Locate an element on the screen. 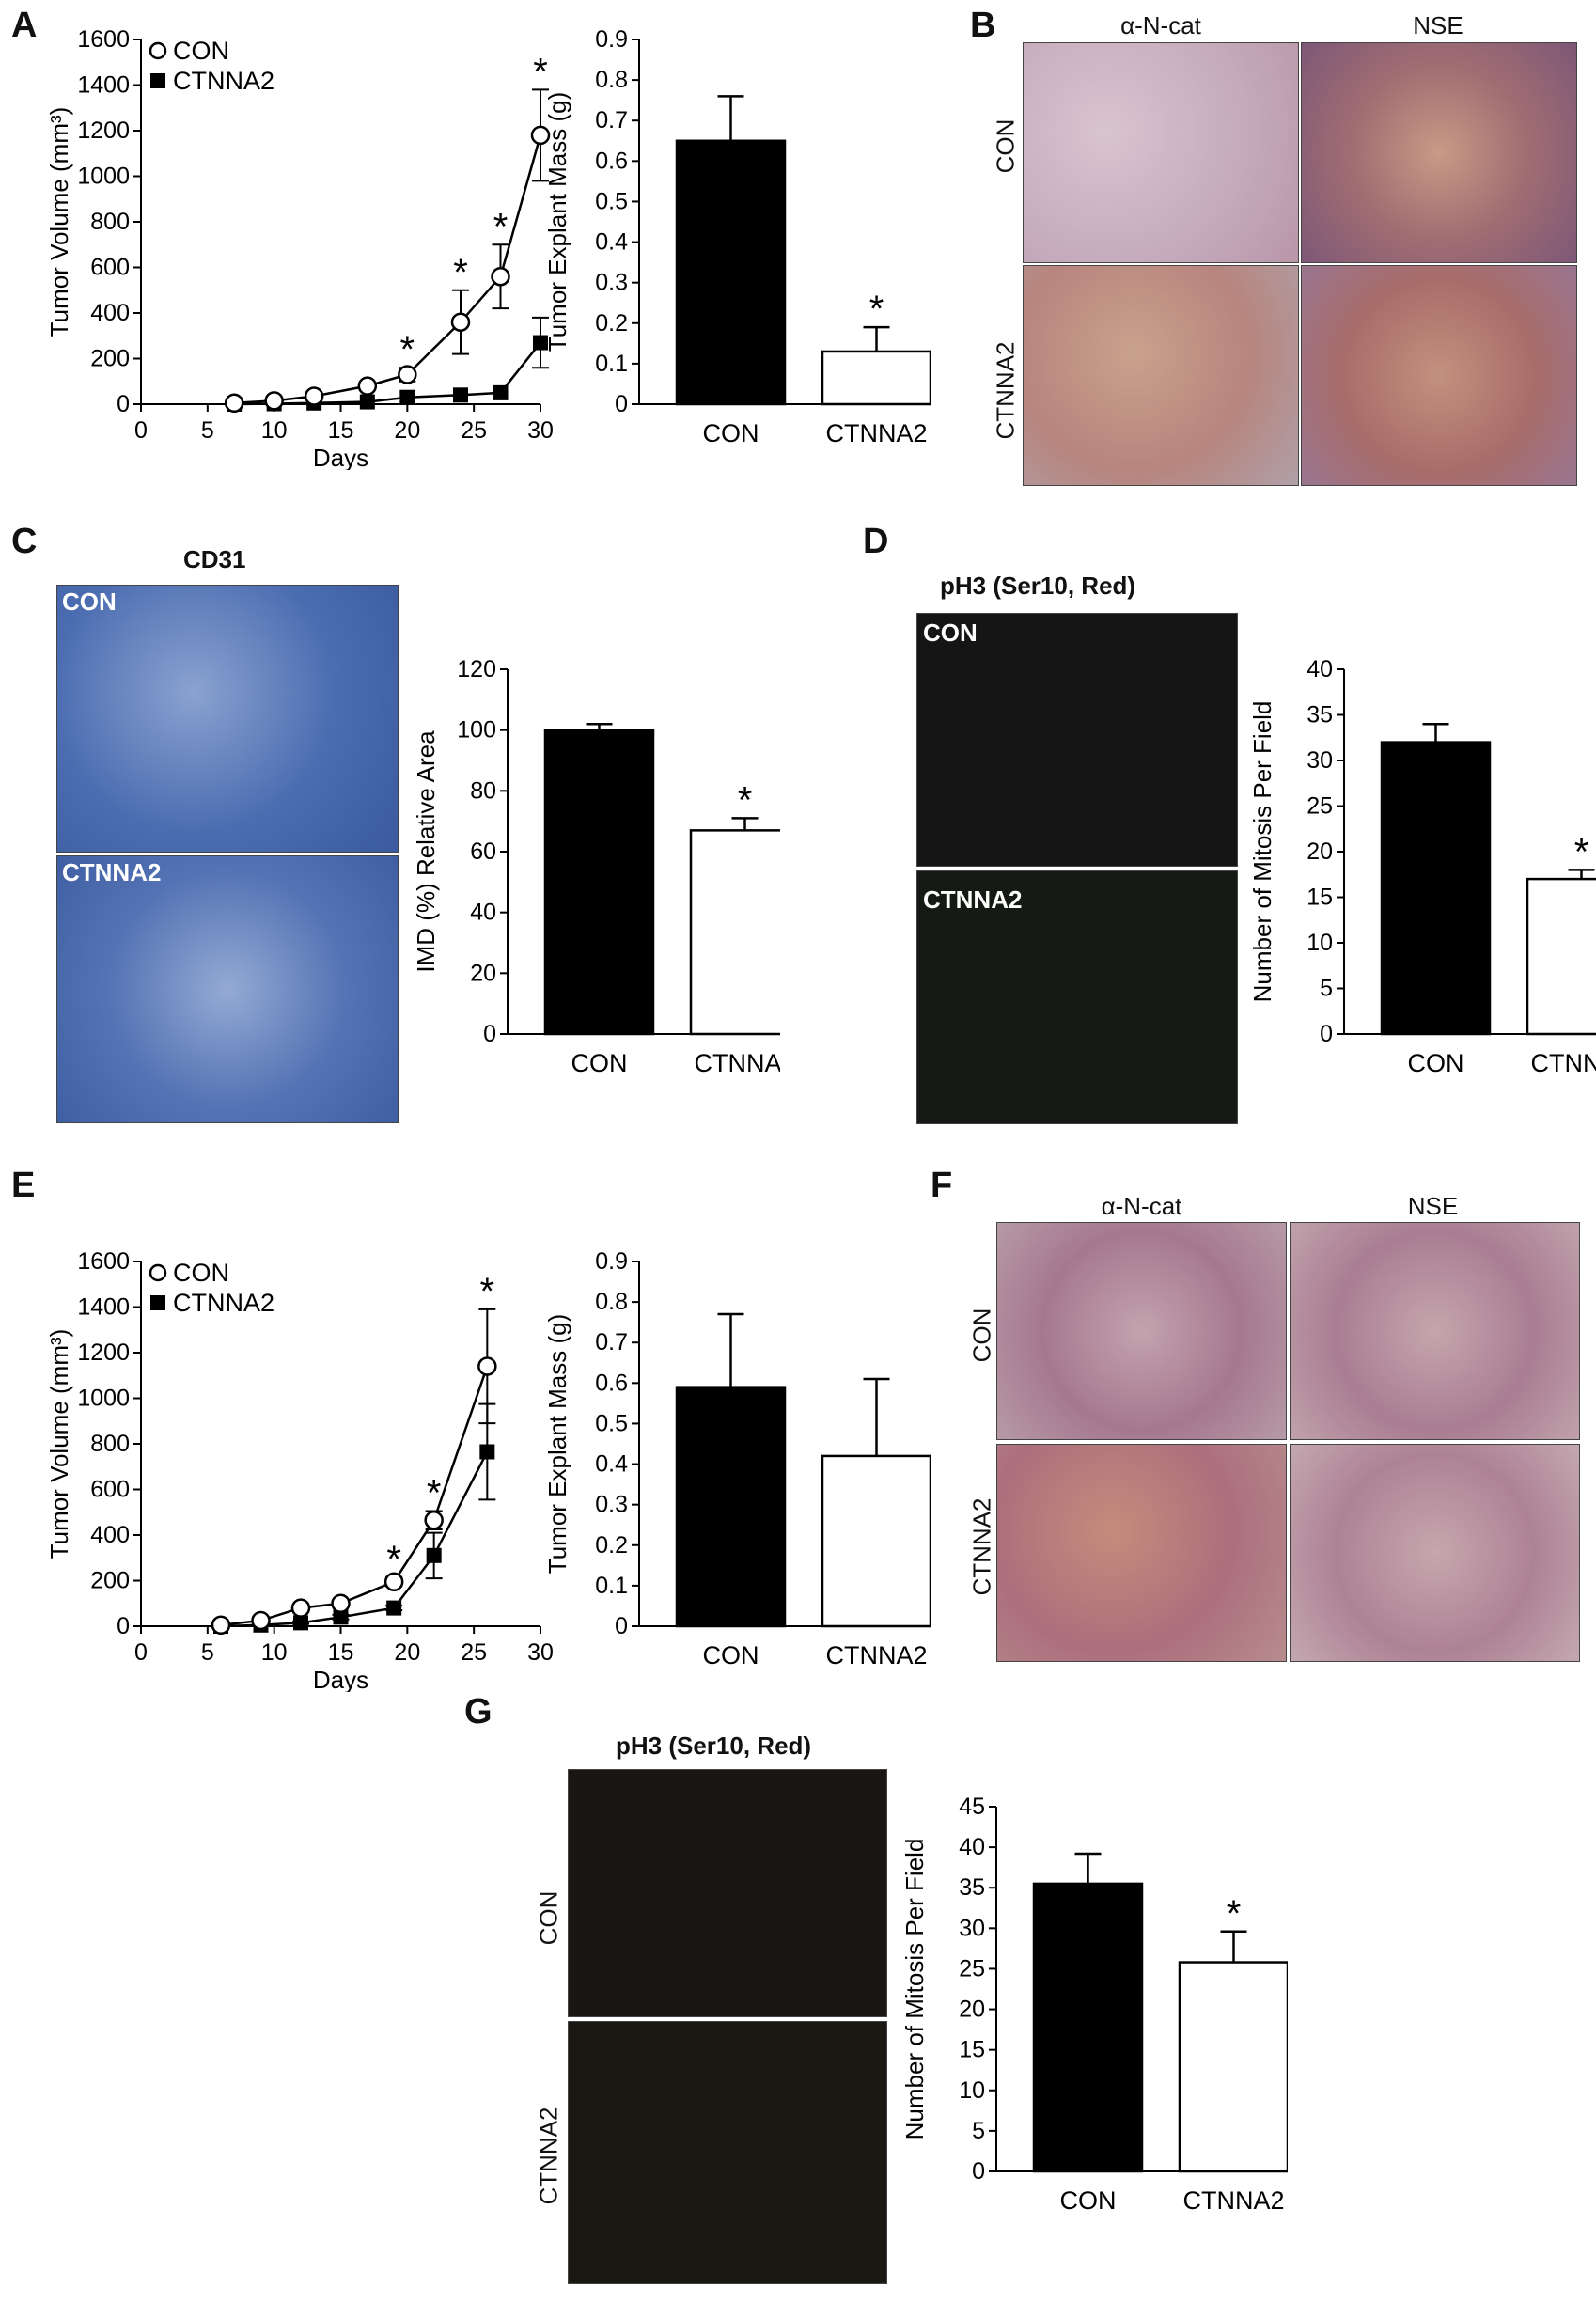 This screenshot has height=2303, width=1596. b-row-title-1: CON is located at coordinates (1005, 146).